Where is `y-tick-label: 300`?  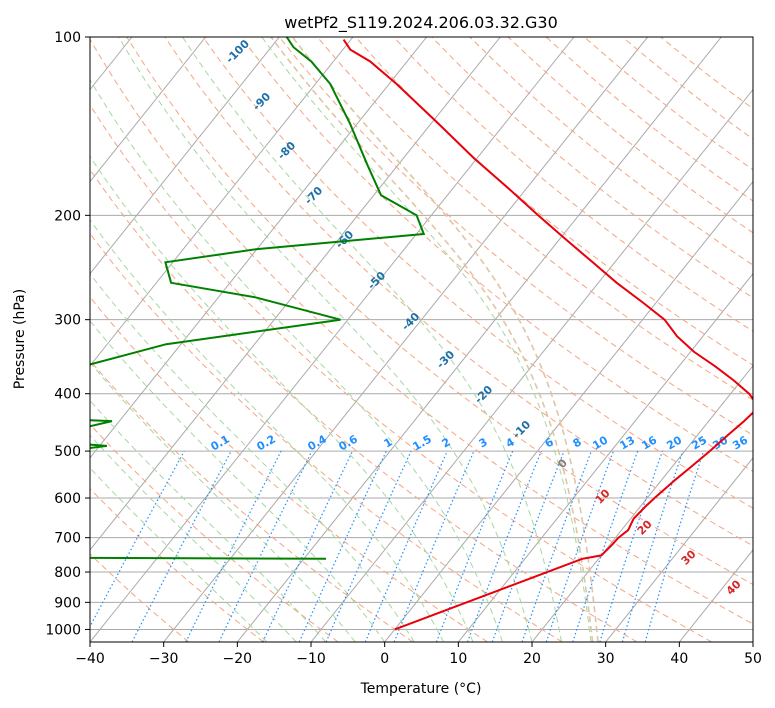
y-tick-label: 300 is located at coordinates (67, 321).